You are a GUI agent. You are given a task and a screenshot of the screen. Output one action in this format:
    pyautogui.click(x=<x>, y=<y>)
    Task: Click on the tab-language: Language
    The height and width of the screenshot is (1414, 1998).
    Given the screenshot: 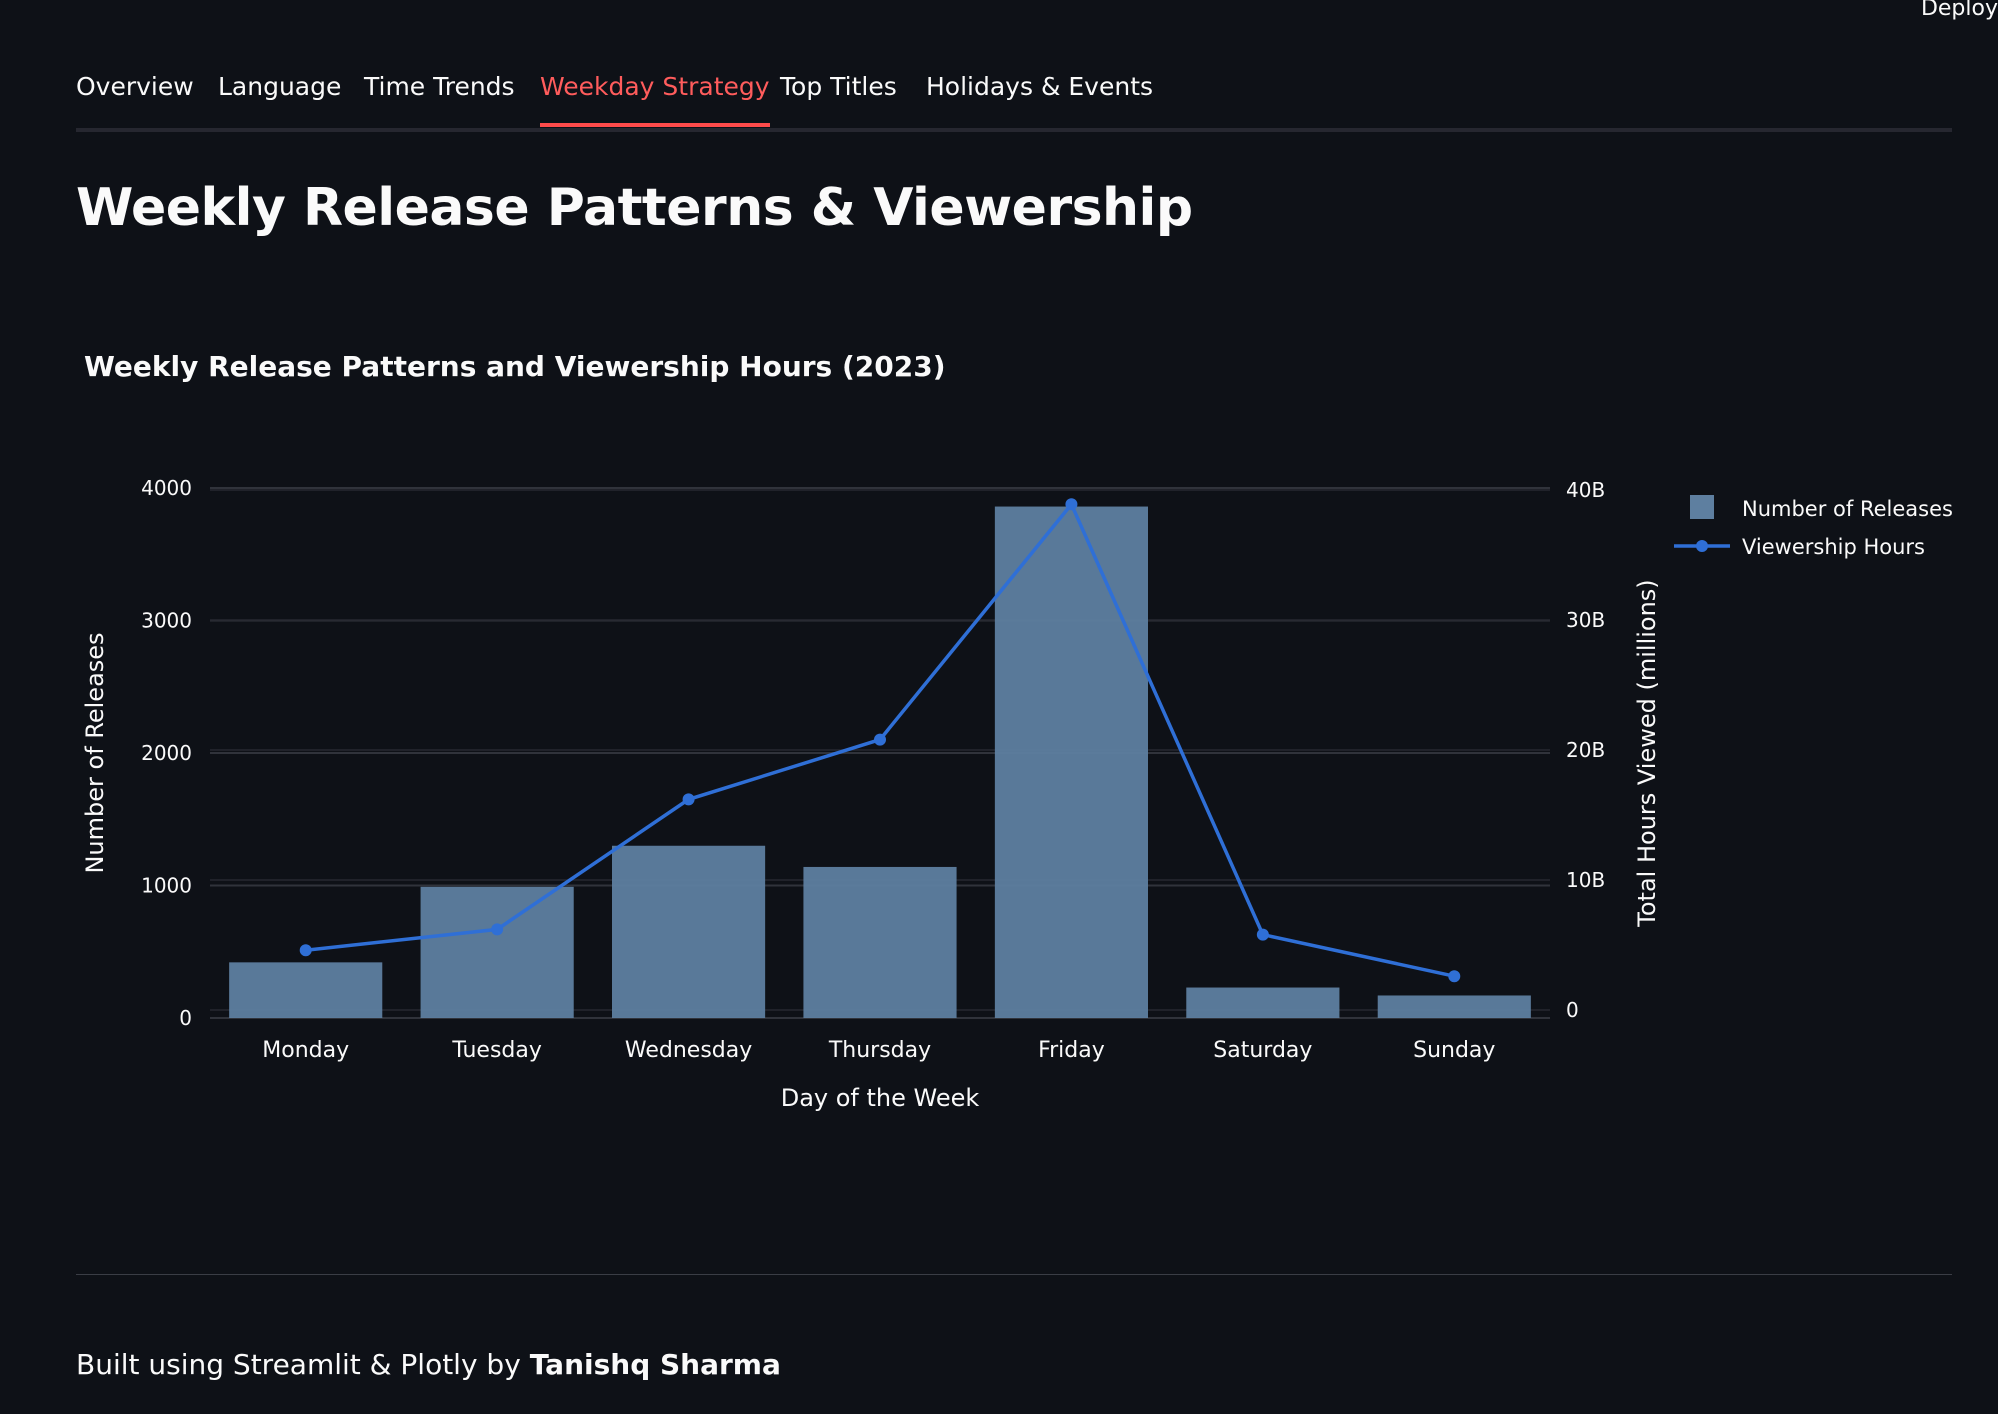 What is the action you would take?
    pyautogui.click(x=280, y=86)
    